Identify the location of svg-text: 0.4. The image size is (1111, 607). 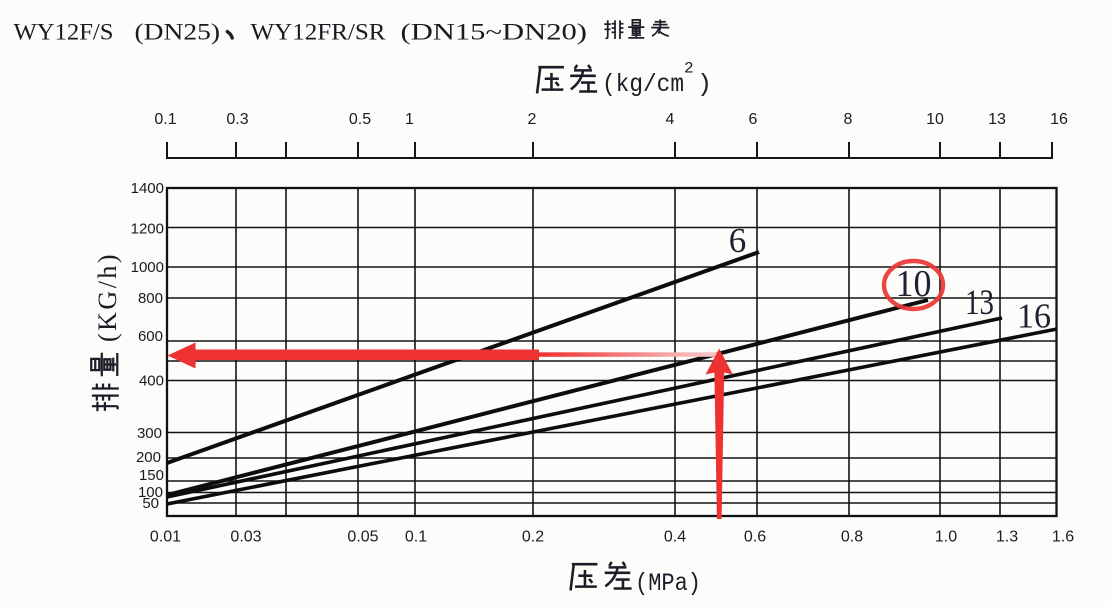
(675, 537).